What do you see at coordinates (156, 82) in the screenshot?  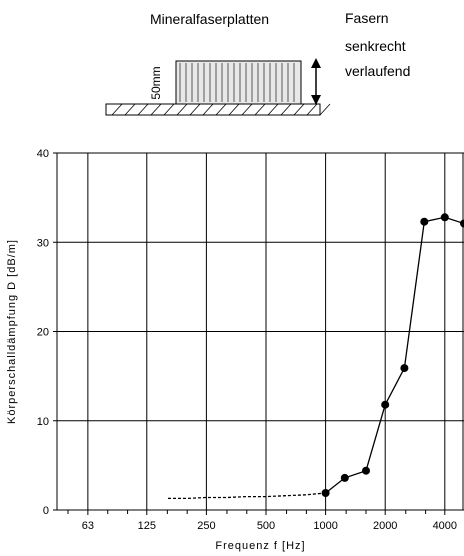 I see `thickness-label: 50mm` at bounding box center [156, 82].